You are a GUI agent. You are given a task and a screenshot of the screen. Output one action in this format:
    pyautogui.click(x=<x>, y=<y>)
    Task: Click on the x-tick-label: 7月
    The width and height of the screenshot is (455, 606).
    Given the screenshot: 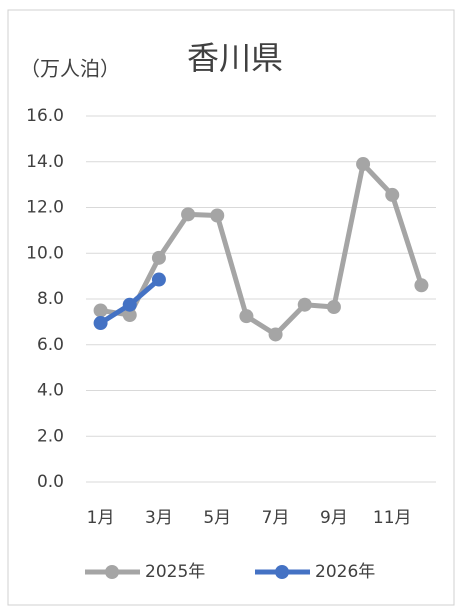 What is the action you would take?
    pyautogui.click(x=276, y=518)
    